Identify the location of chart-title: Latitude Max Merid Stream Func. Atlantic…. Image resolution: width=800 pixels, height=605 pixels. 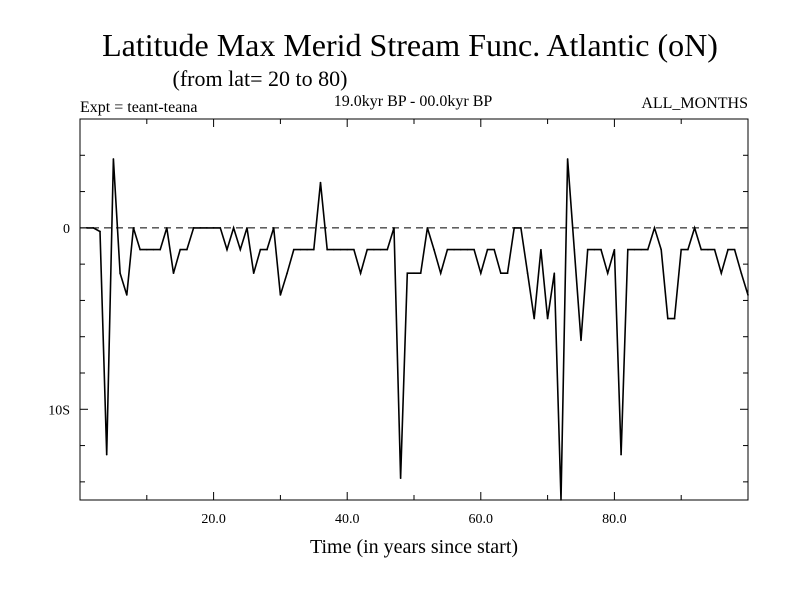
(410, 45).